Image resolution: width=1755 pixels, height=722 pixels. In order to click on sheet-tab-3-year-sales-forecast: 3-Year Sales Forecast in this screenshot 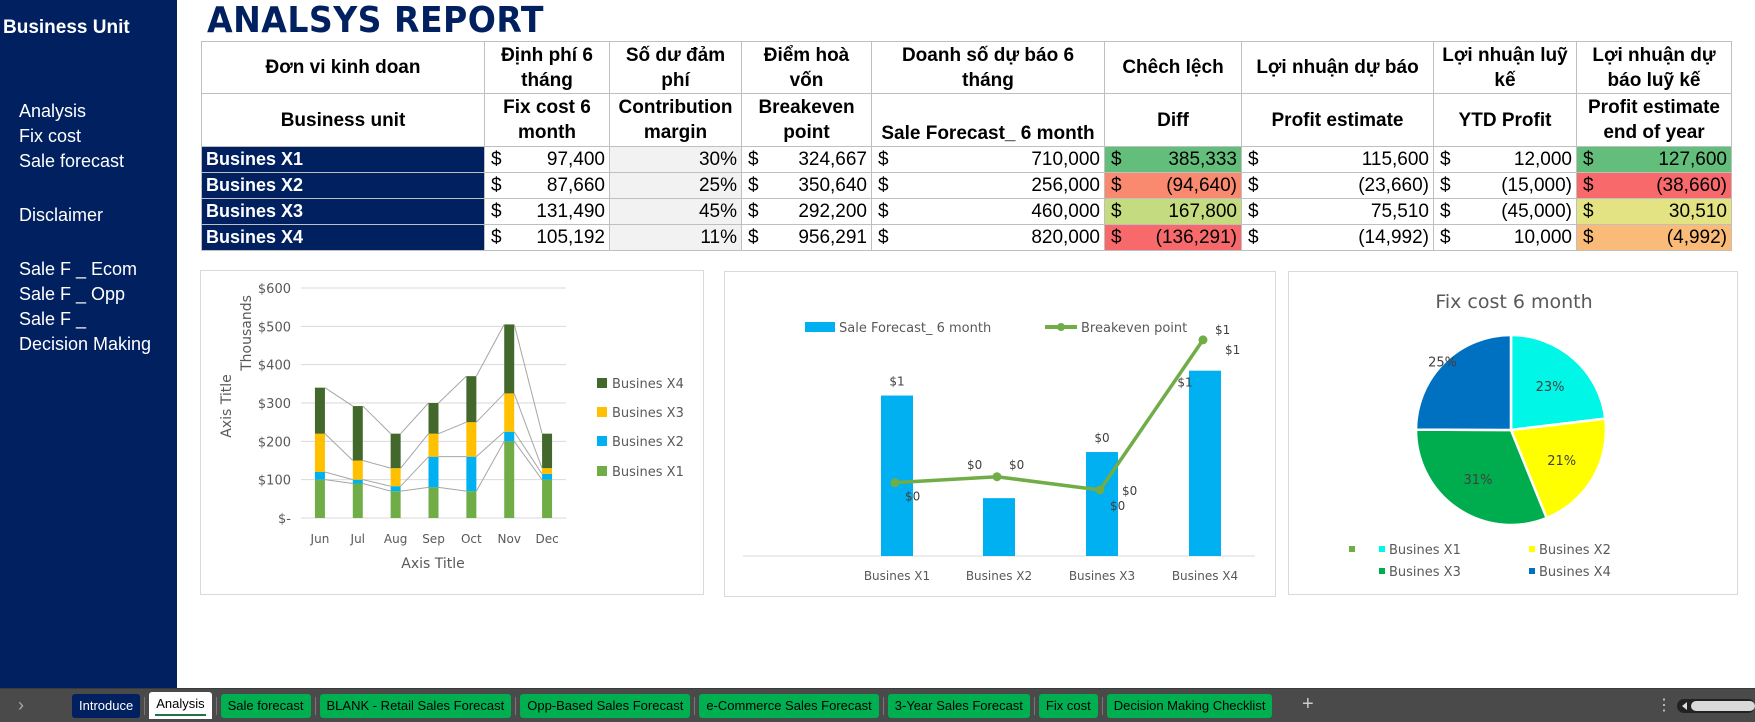, I will do `click(958, 706)`.